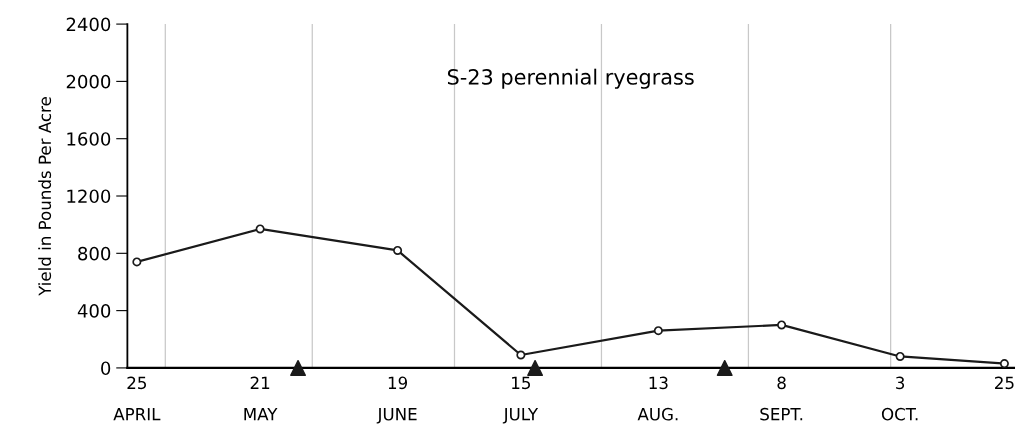 The image size is (1019, 438). What do you see at coordinates (261, 398) in the screenshot?
I see `x-tick-label: 21 MAY` at bounding box center [261, 398].